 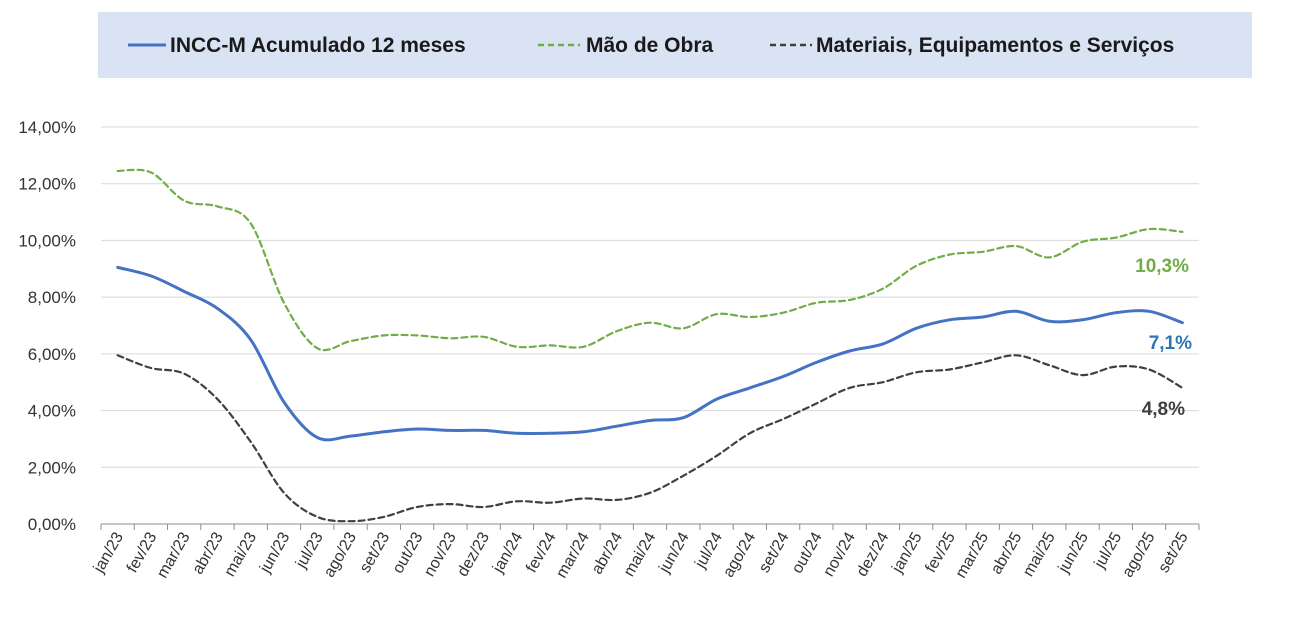 What do you see at coordinates (873, 554) in the screenshot?
I see `x-tick-label: dez/24` at bounding box center [873, 554].